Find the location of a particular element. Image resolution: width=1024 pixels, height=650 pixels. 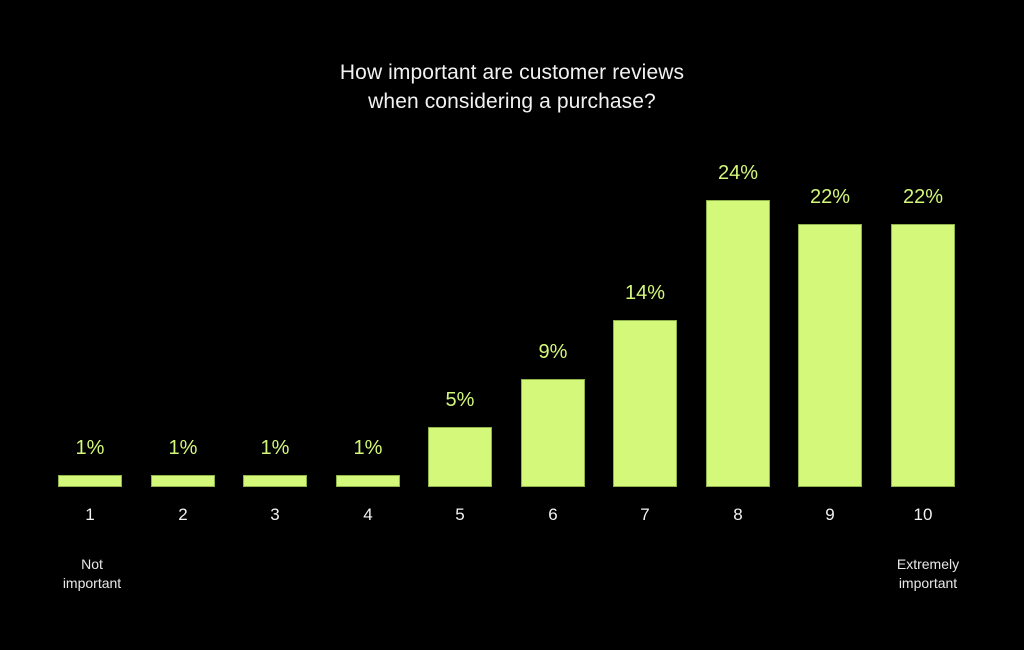

x-axis-tick-label: 6 is located at coordinates (553, 514).